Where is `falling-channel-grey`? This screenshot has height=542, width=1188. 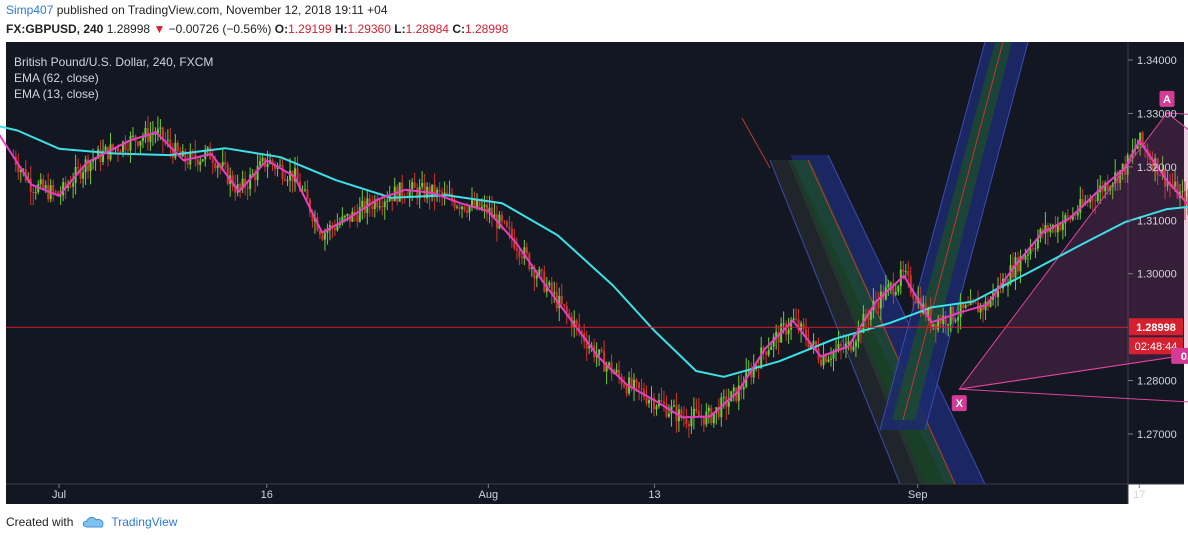 falling-channel-grey is located at coordinates (847, 322).